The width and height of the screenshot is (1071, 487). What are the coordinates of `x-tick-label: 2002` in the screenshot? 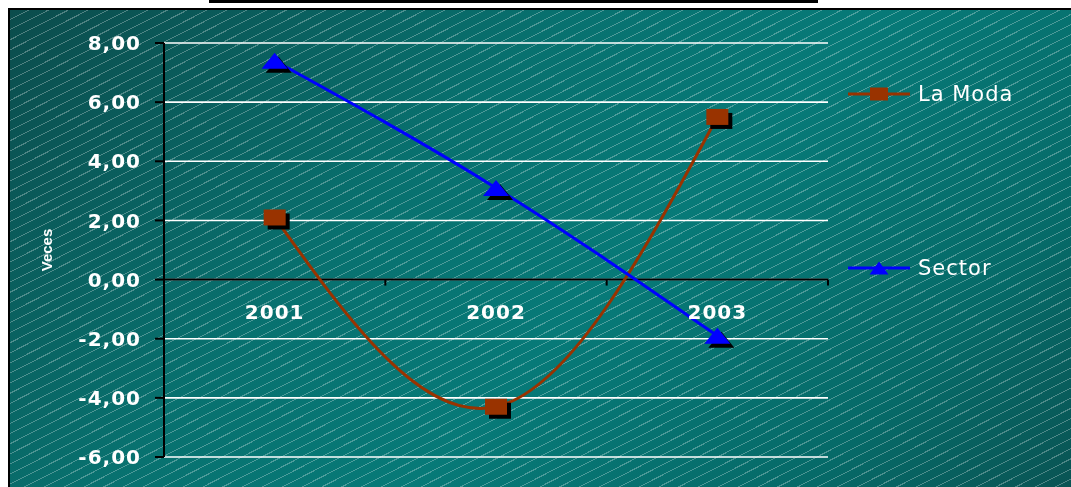 It's located at (496, 311).